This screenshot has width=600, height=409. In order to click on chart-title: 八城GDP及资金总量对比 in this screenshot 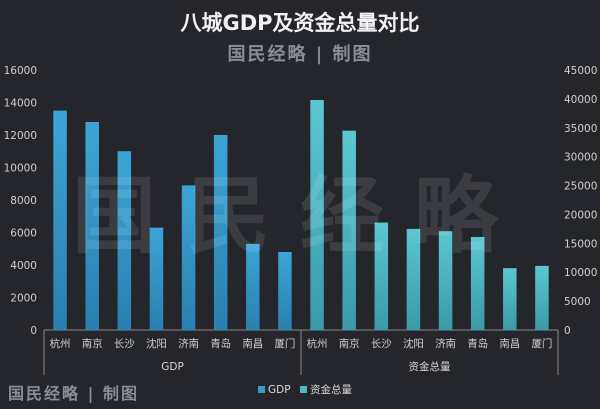, I will do `click(299, 23)`.